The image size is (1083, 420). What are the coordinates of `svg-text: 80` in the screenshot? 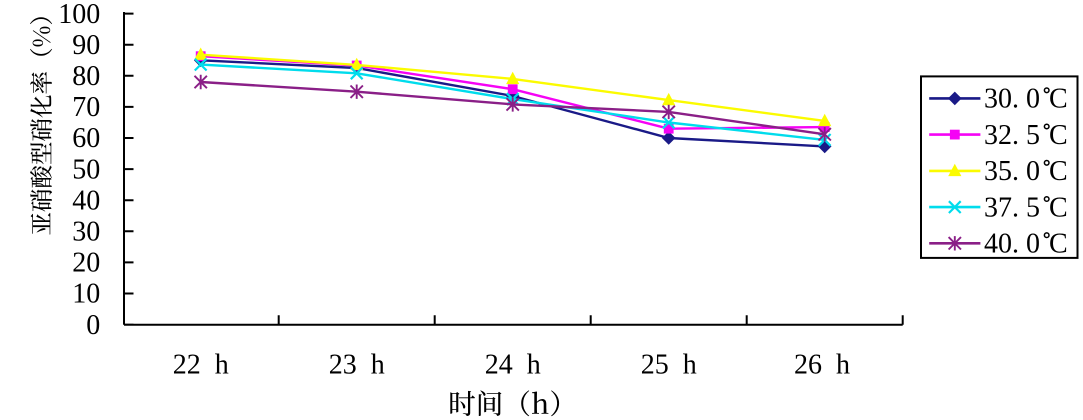 It's located at (86, 76).